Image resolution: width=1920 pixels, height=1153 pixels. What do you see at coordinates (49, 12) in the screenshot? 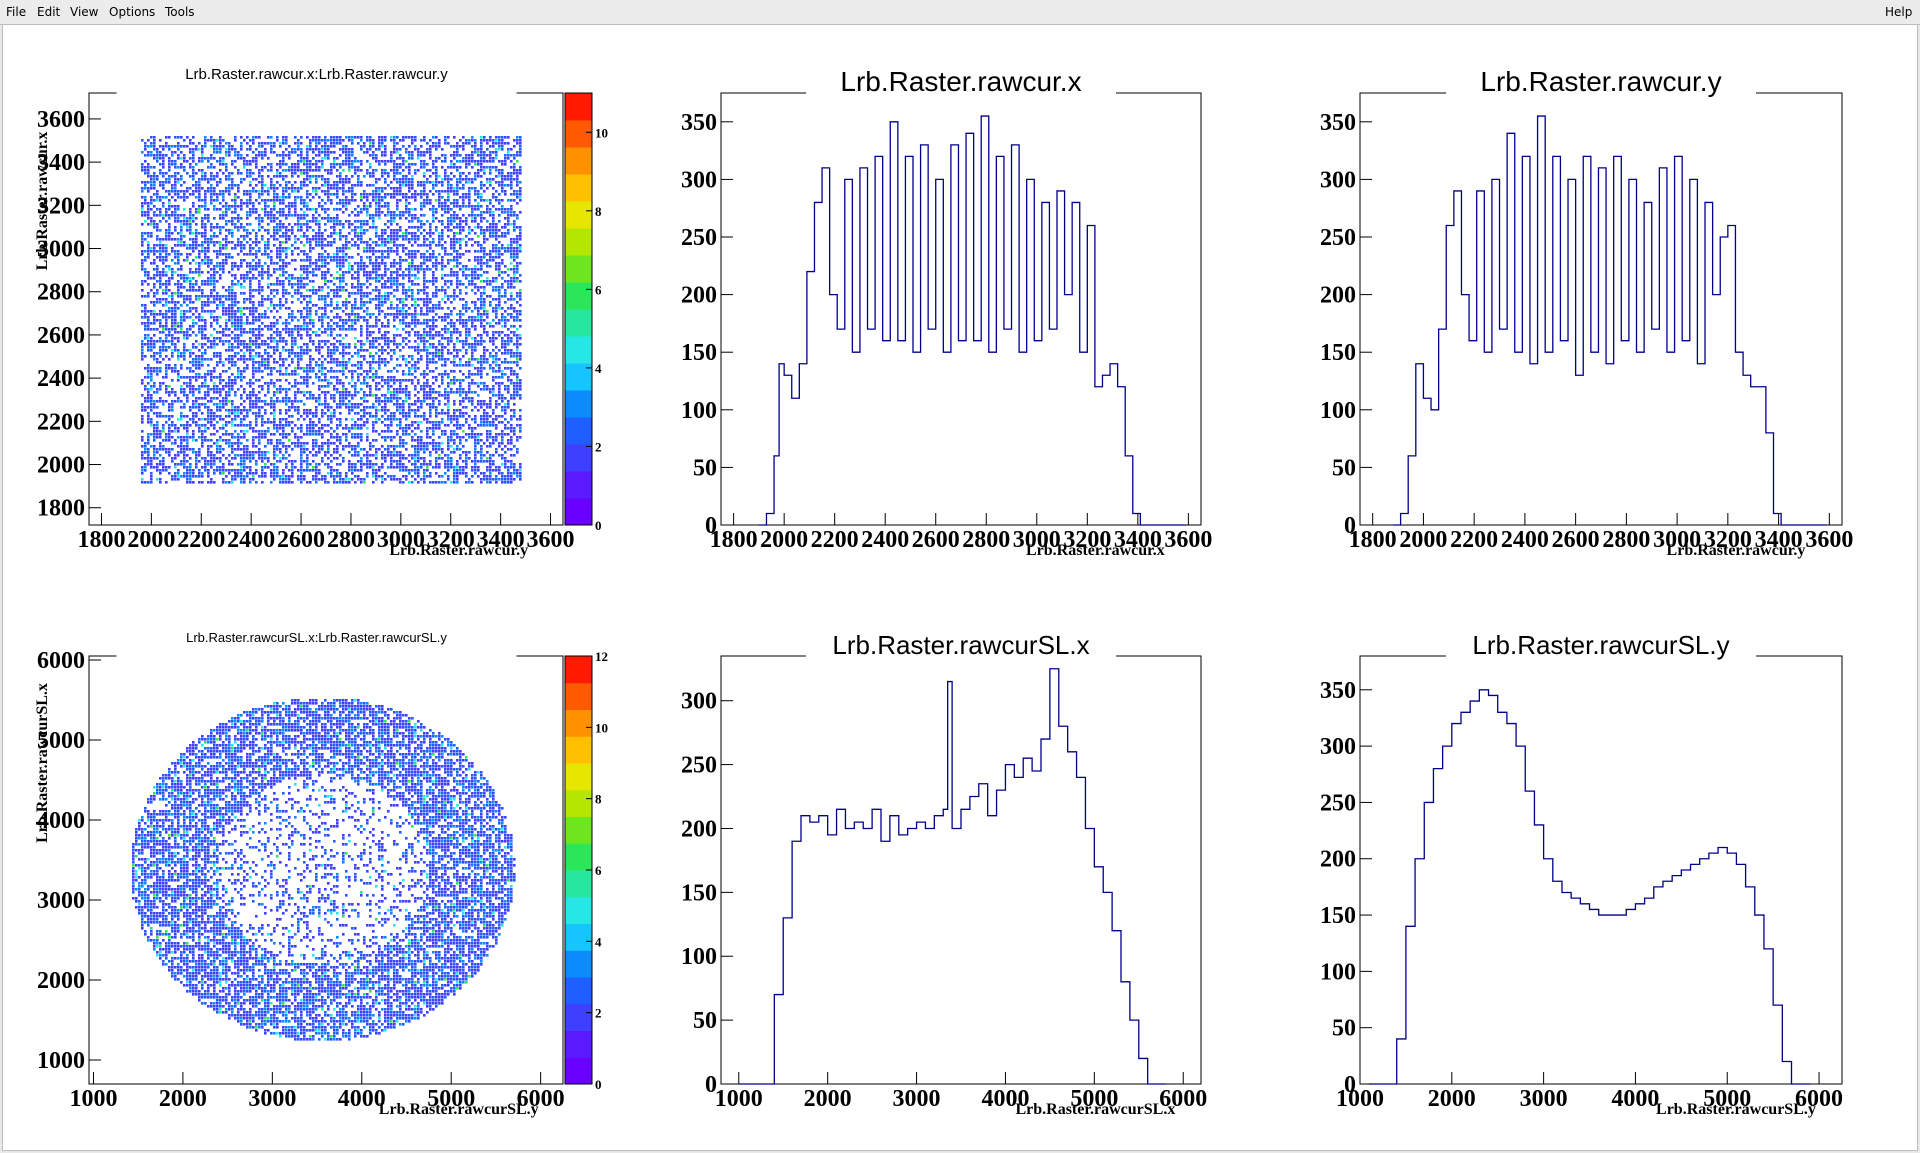
I see `menu-edit: Edit` at bounding box center [49, 12].